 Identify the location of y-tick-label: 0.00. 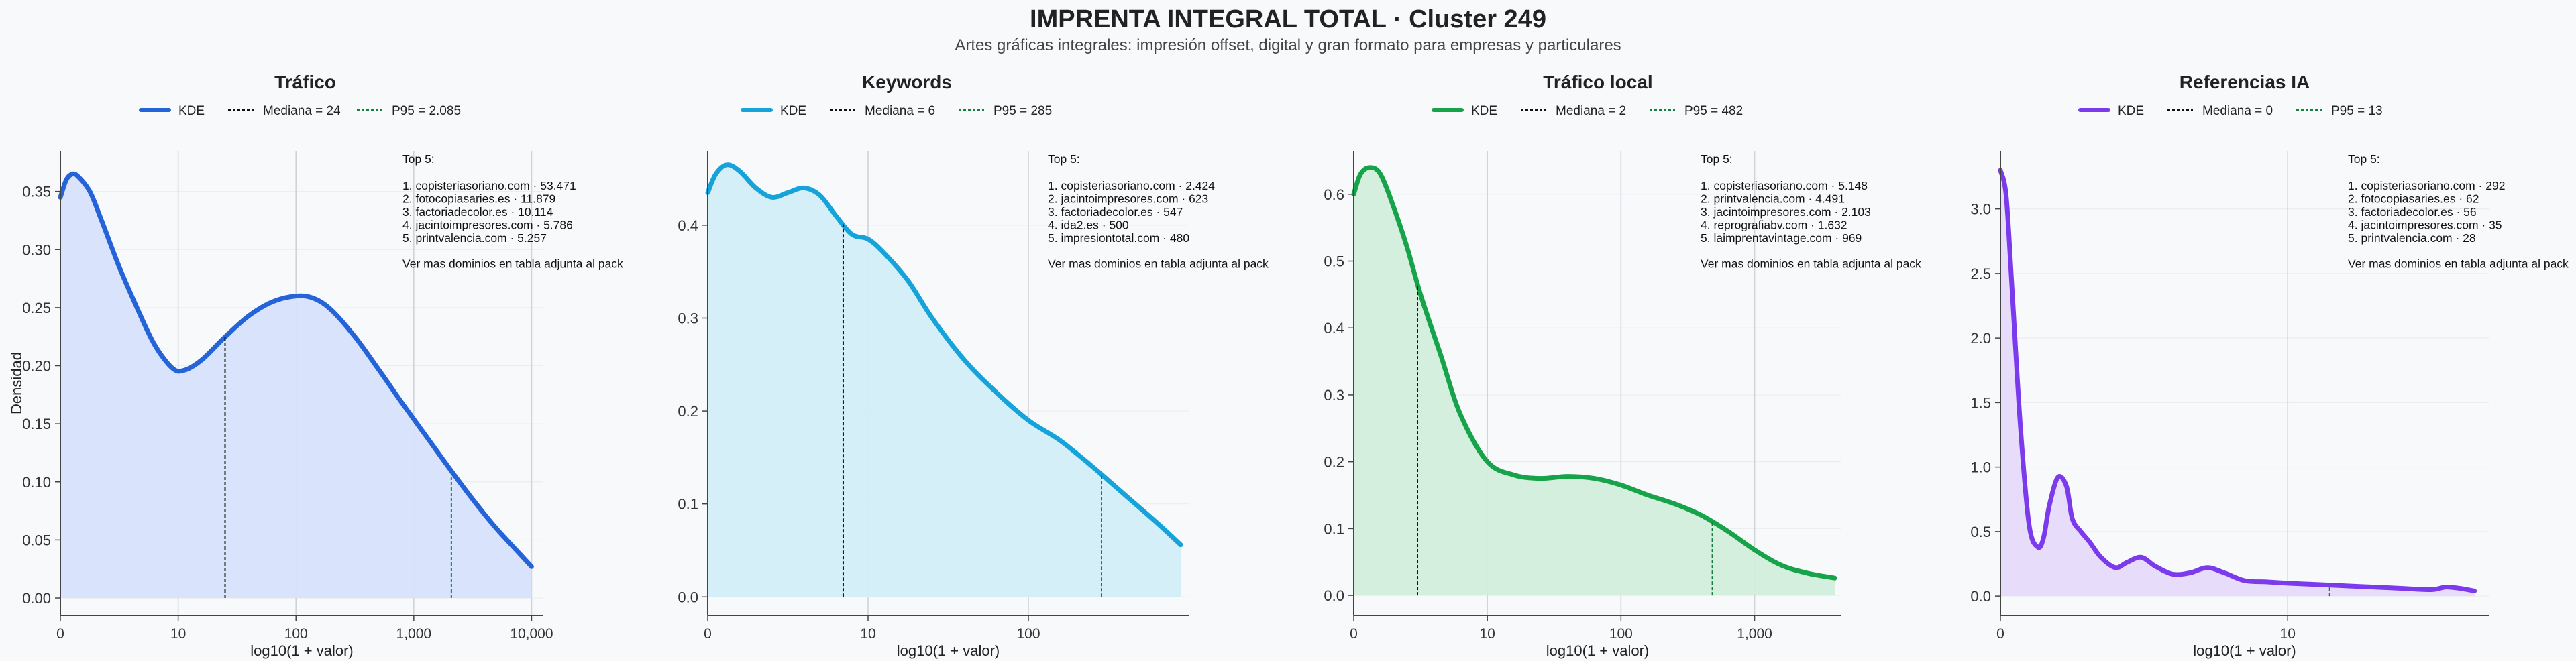
(36, 598).